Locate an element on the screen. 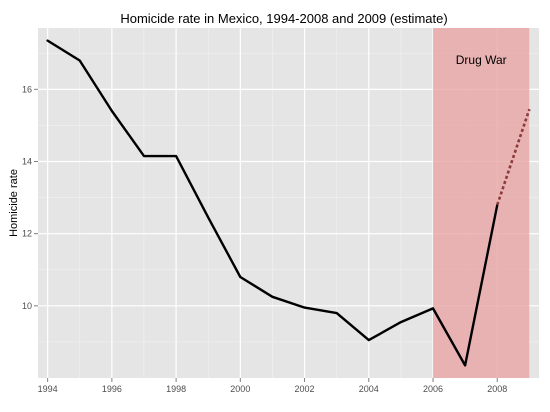  y-tick-label: 12 is located at coordinates (27, 234).